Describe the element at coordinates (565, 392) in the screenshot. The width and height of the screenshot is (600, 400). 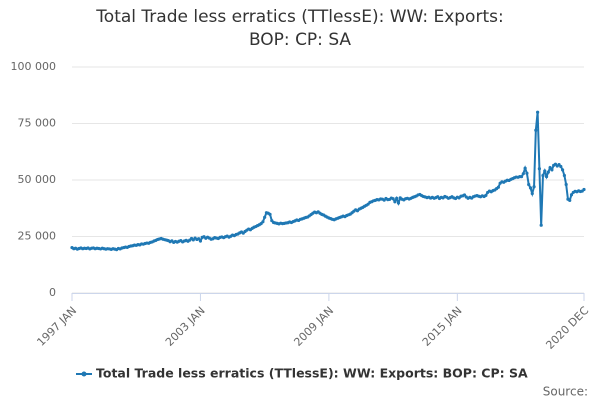
I see `source: Source:` at that location.